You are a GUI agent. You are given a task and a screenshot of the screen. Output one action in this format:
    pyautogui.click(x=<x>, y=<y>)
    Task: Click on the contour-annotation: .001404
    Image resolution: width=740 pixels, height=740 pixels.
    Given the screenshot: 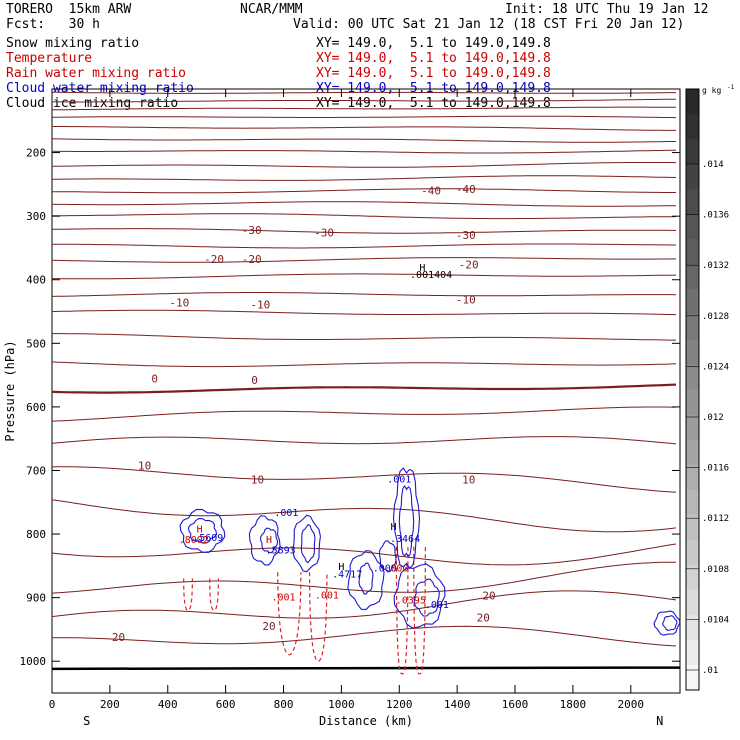 What is the action you would take?
    pyautogui.click(x=431, y=275)
    